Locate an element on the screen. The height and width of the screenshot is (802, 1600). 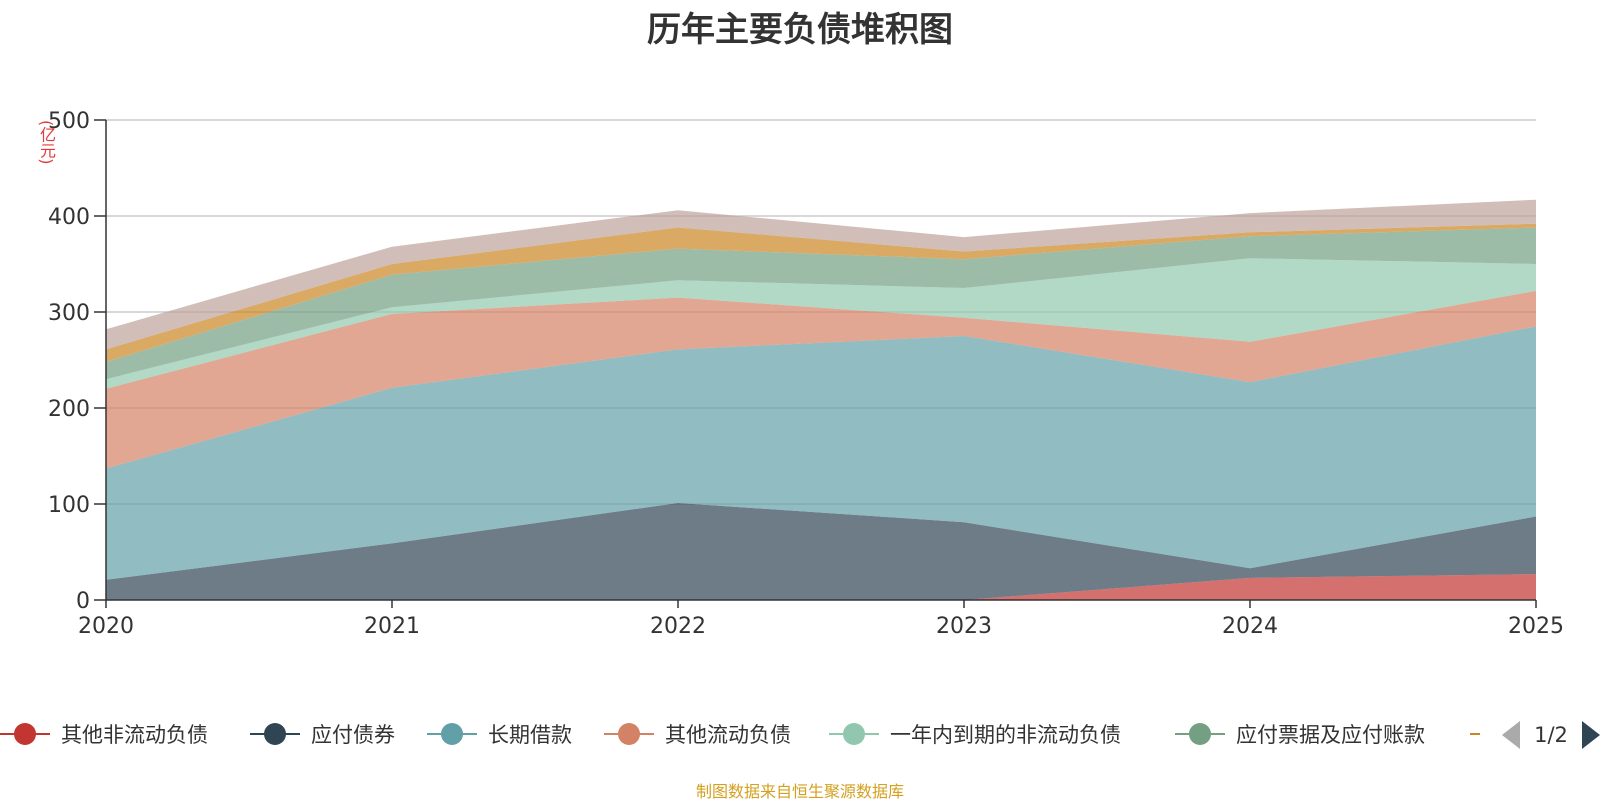
legend-prev-page-icon is located at coordinates (1511, 735).